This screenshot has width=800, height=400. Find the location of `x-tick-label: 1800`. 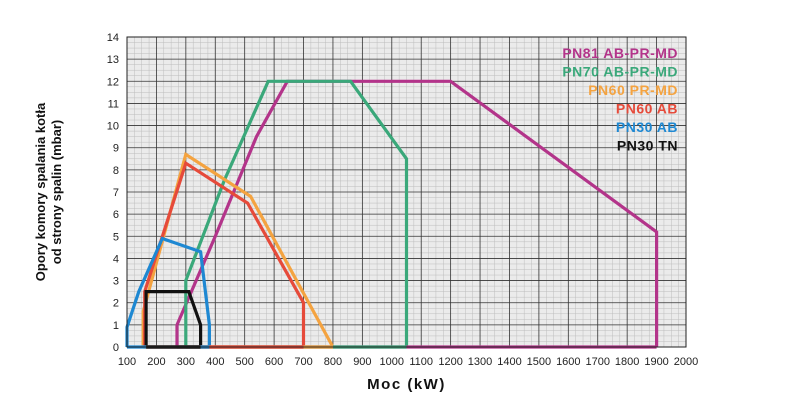

x-tick-label: 1800 is located at coordinates (627, 362).